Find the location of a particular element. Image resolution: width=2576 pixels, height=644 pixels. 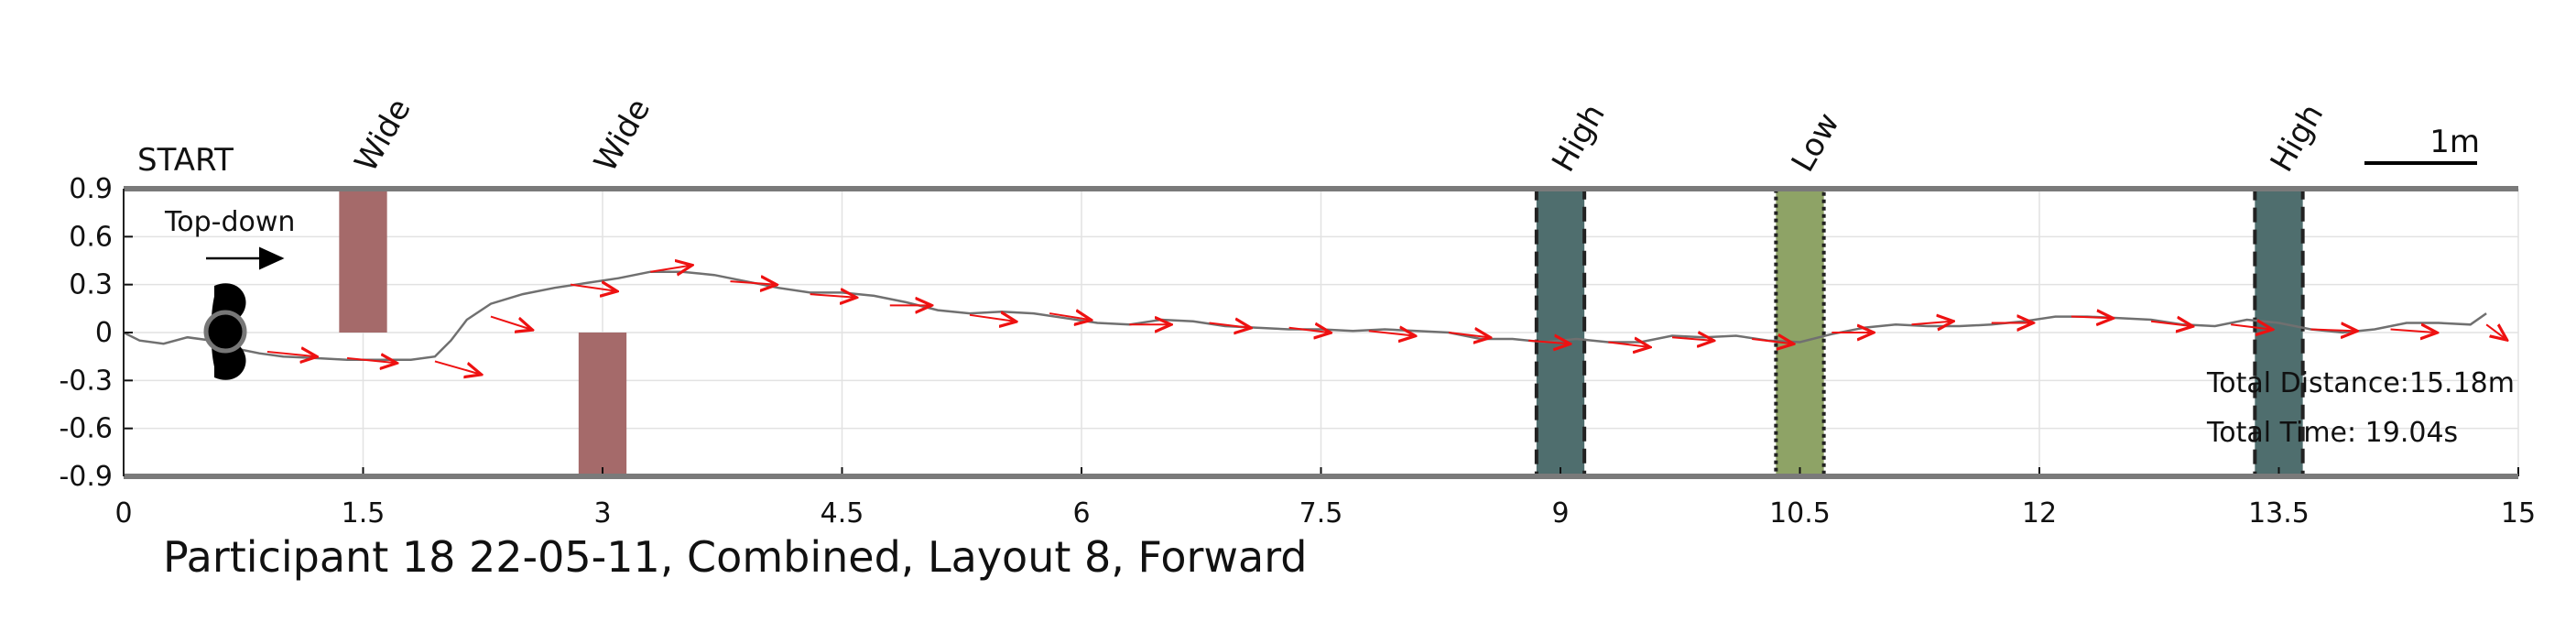

y-tick-label: -0.3 is located at coordinates (86, 381).